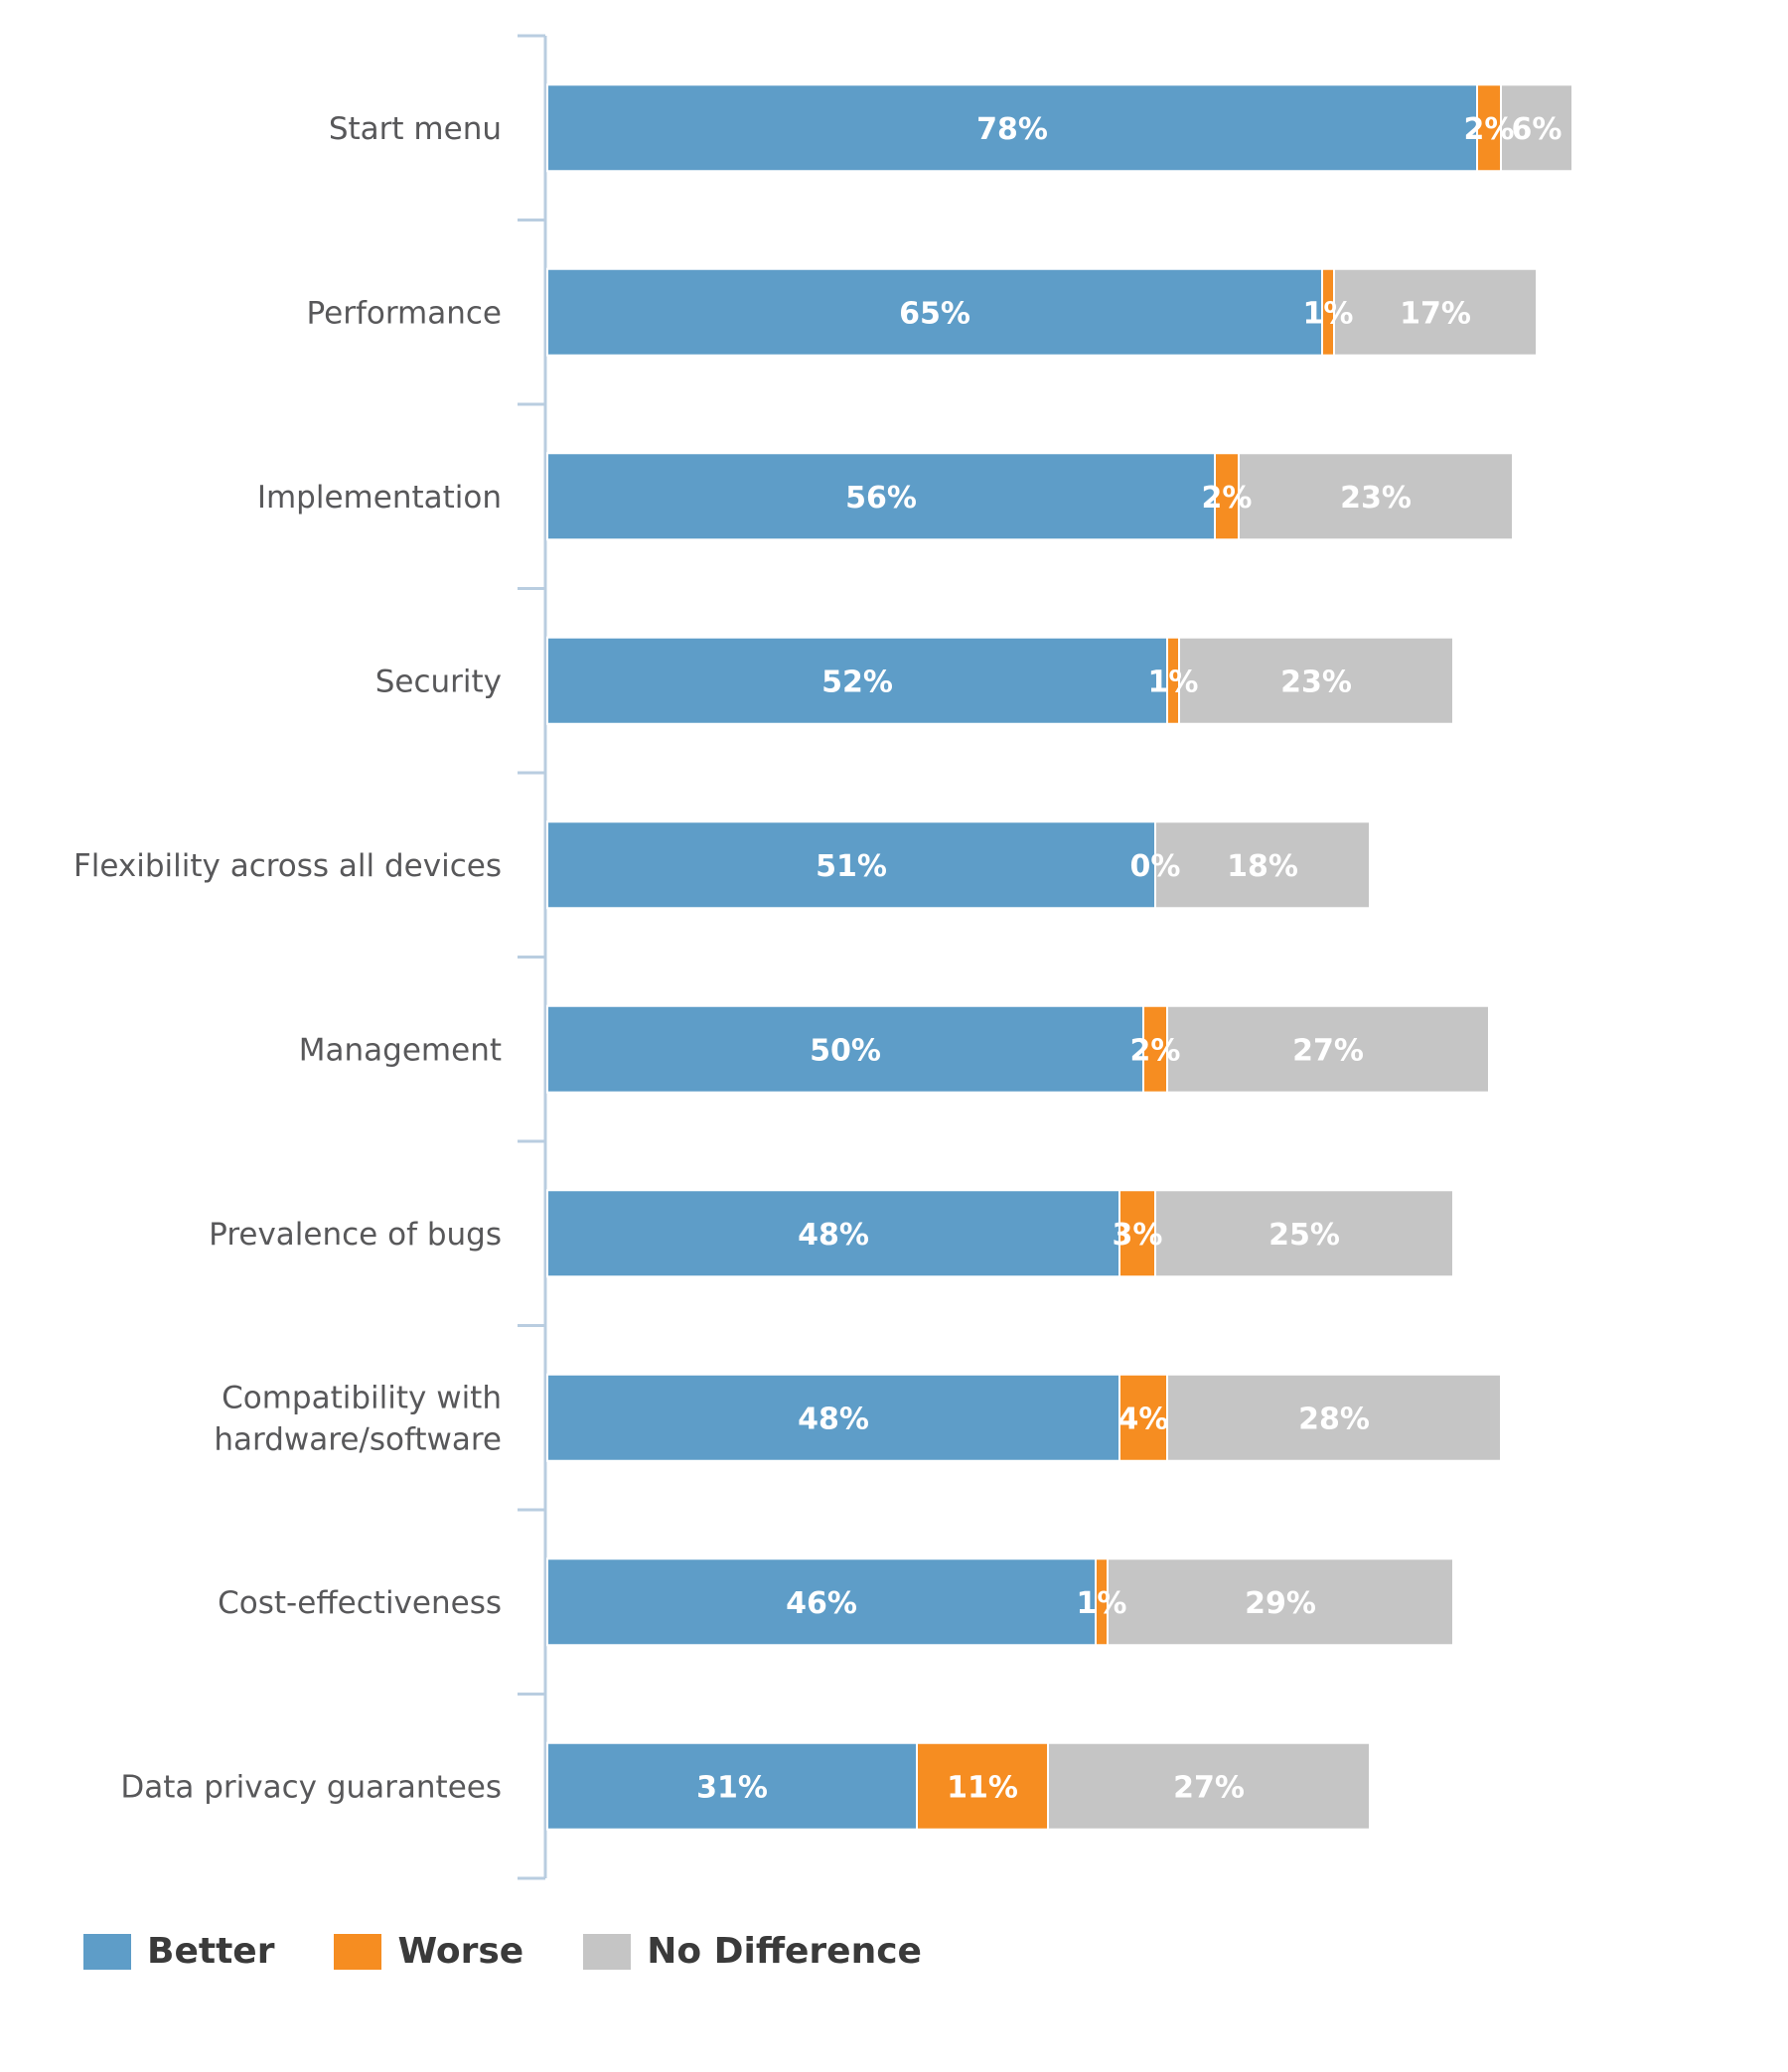 The image size is (1788, 2072). I want to click on legend-item-better: Better, so click(179, 1951).